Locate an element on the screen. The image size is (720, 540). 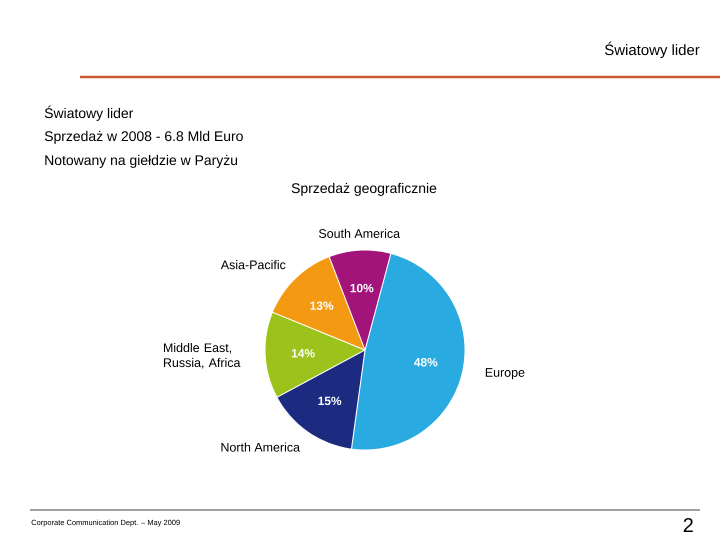
data-label: 48% is located at coordinates (426, 362).